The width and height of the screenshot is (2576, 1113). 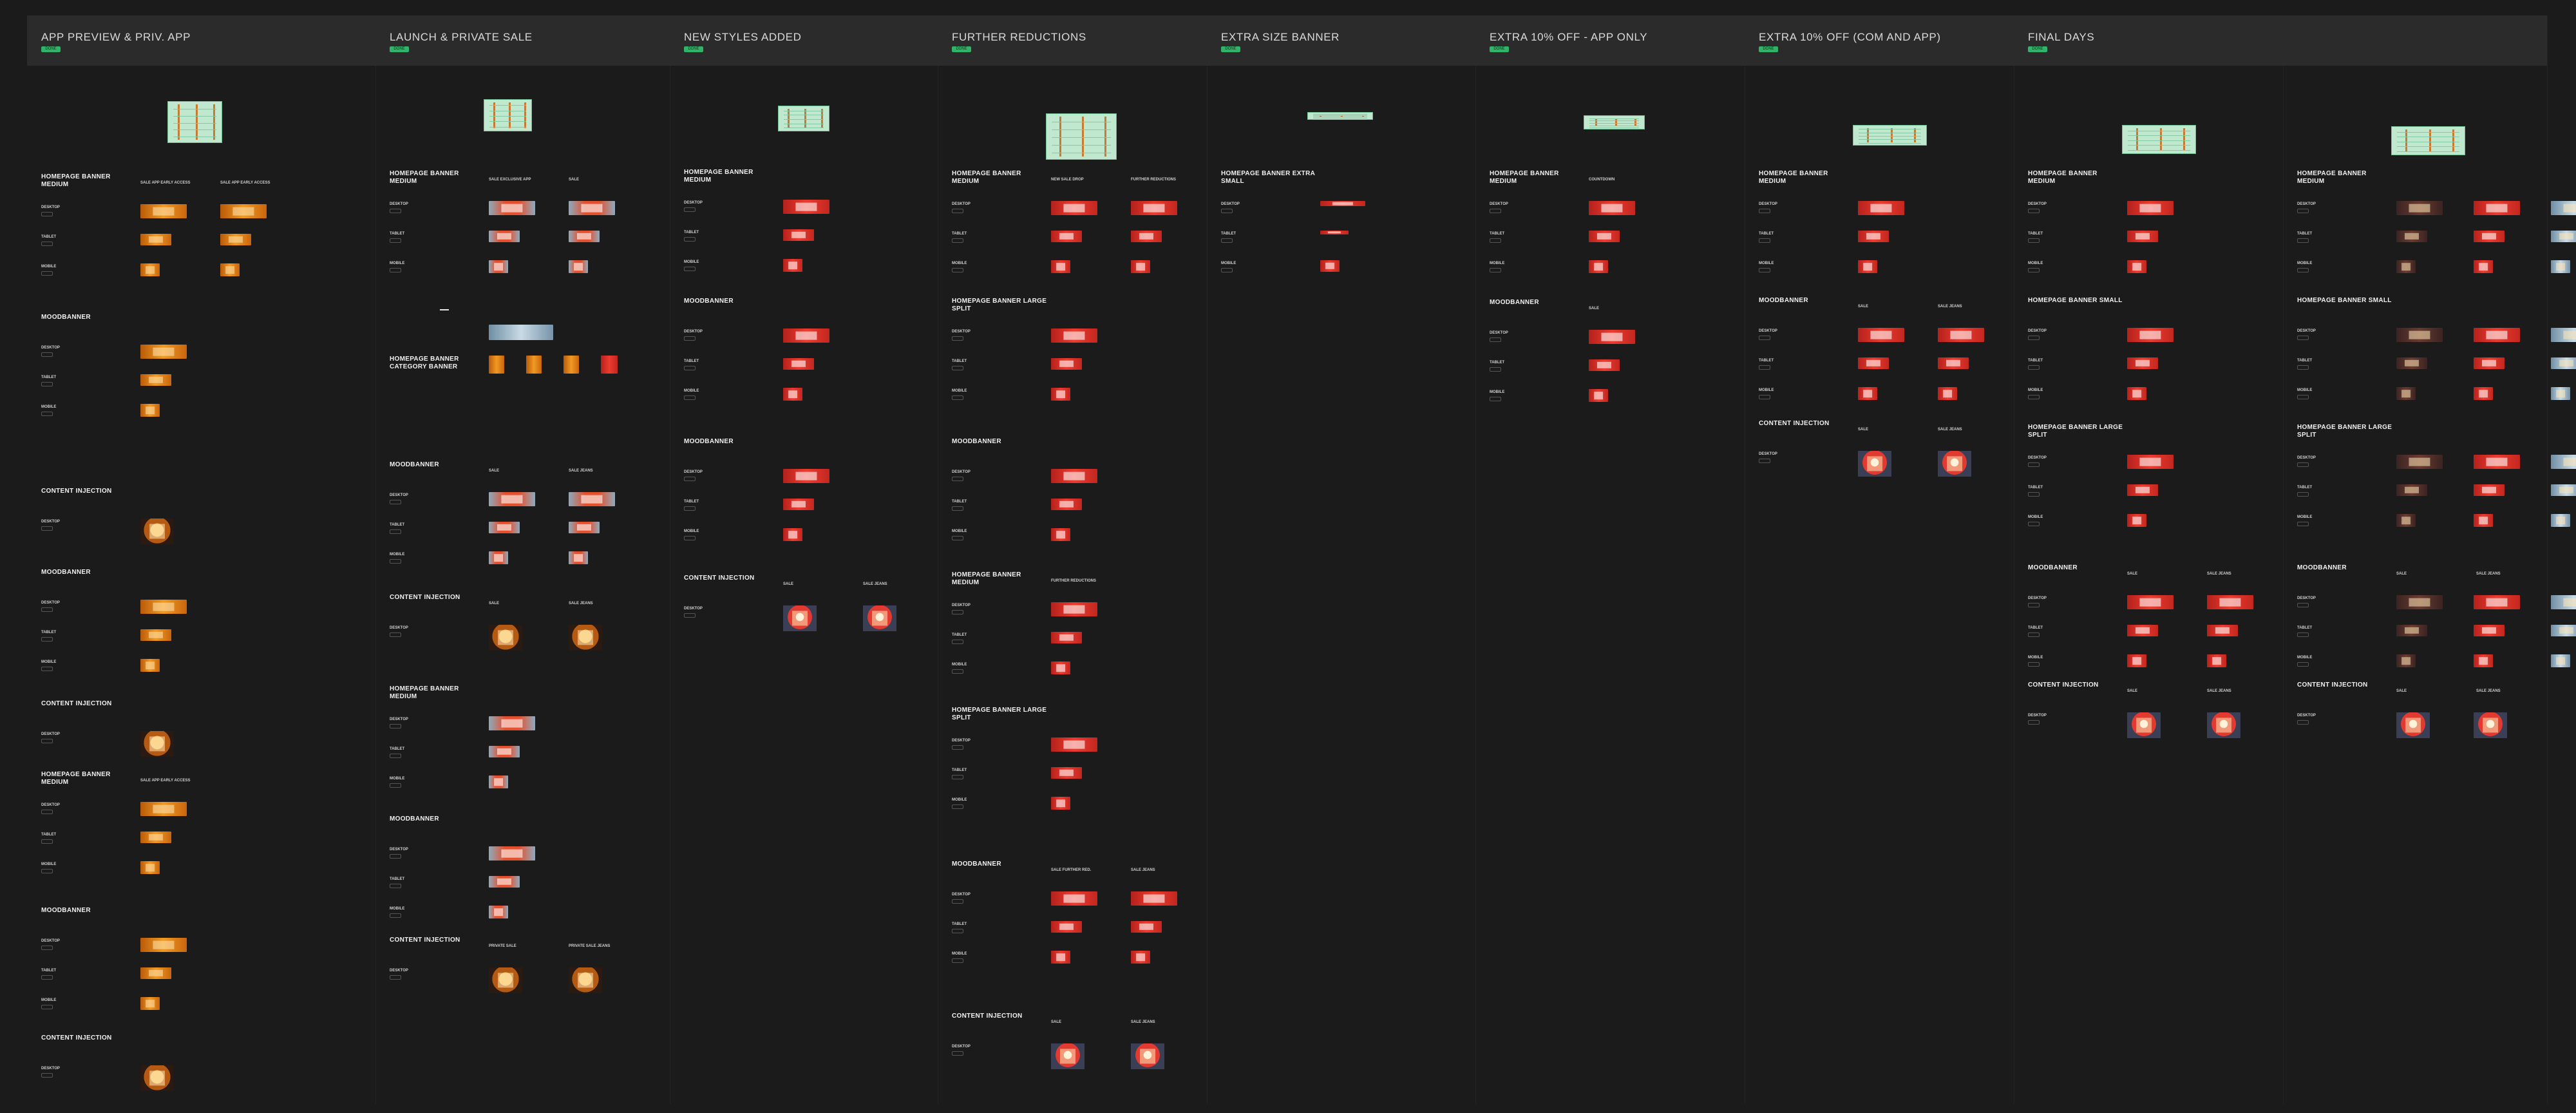 What do you see at coordinates (522, 40) in the screenshot?
I see `column-header: LAUNCH & PRIVATE SALE DONE` at bounding box center [522, 40].